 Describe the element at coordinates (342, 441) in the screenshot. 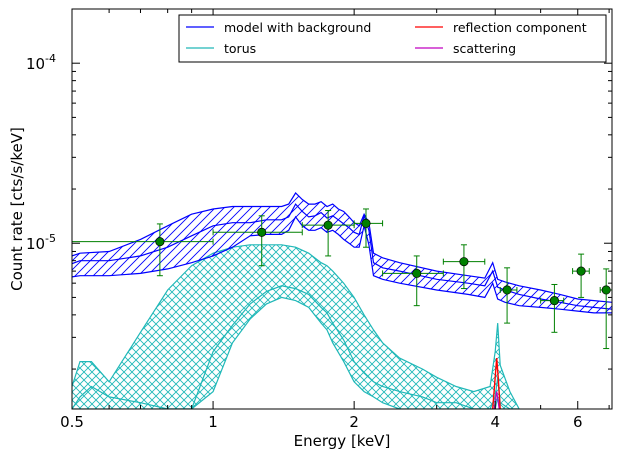

I see `x-axis-title: Energy [keV]` at that location.